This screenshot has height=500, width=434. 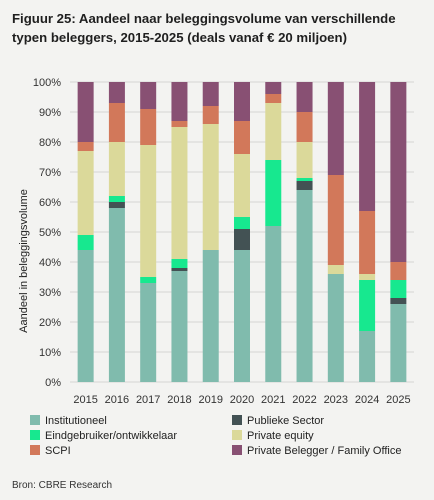 What do you see at coordinates (210, 400) in the screenshot?
I see `x-tick-label: 2019` at bounding box center [210, 400].